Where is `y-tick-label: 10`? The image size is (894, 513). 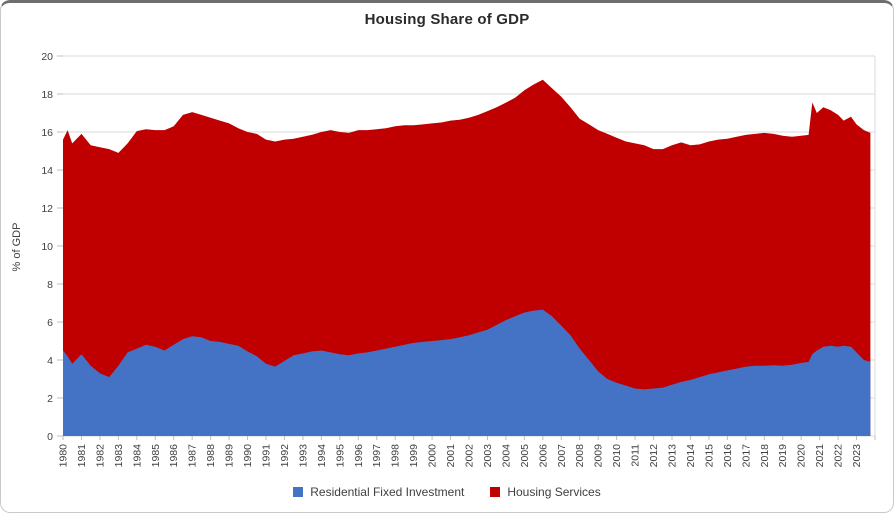
y-tick-label: 10 is located at coordinates (47, 247).